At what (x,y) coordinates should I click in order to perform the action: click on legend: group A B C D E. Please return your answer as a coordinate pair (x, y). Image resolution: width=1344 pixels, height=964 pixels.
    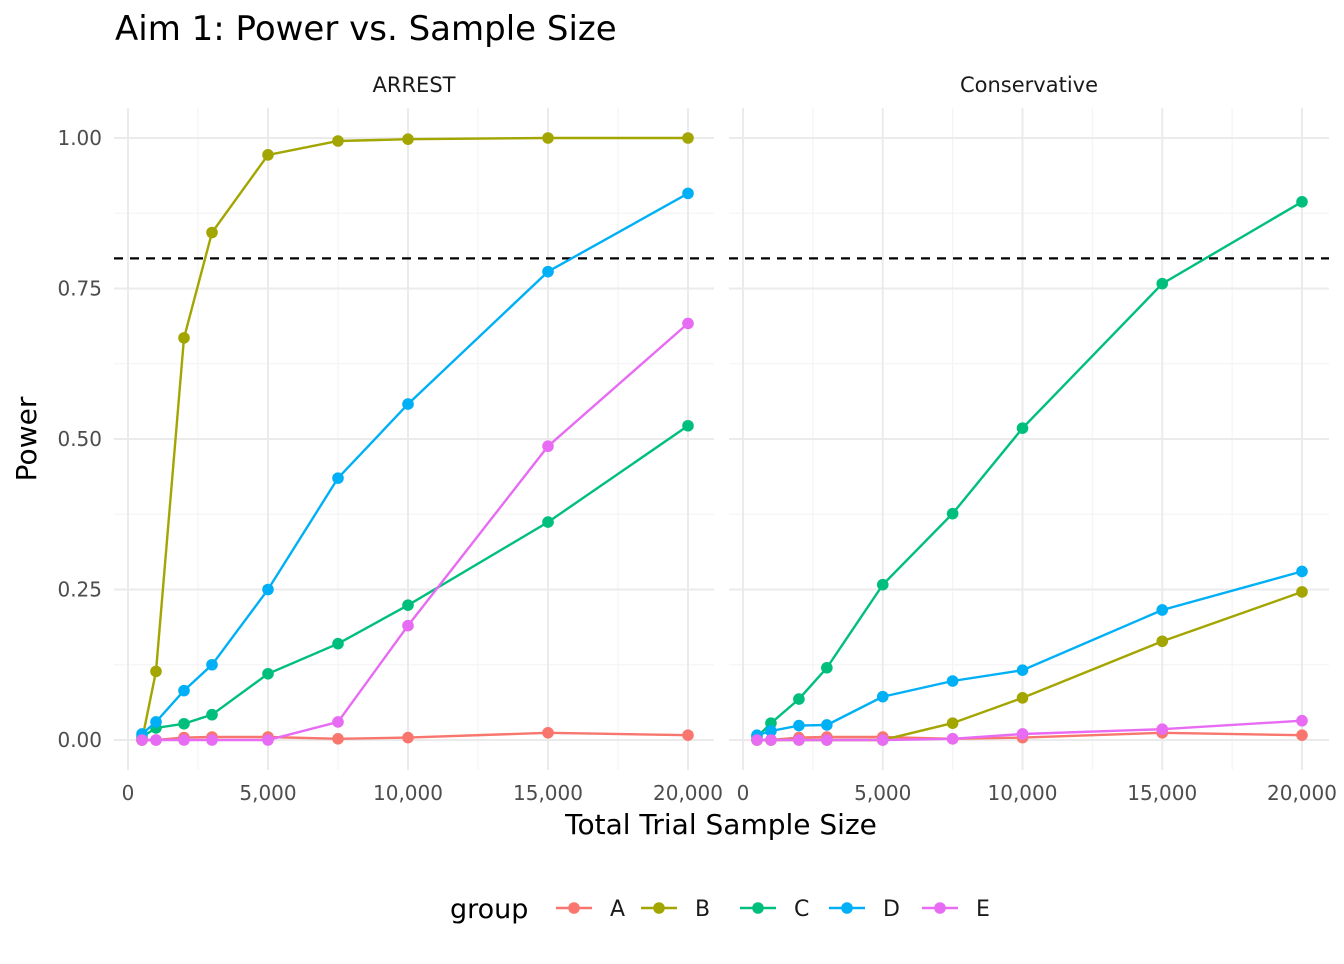
    Looking at the image, I should click on (720, 909).